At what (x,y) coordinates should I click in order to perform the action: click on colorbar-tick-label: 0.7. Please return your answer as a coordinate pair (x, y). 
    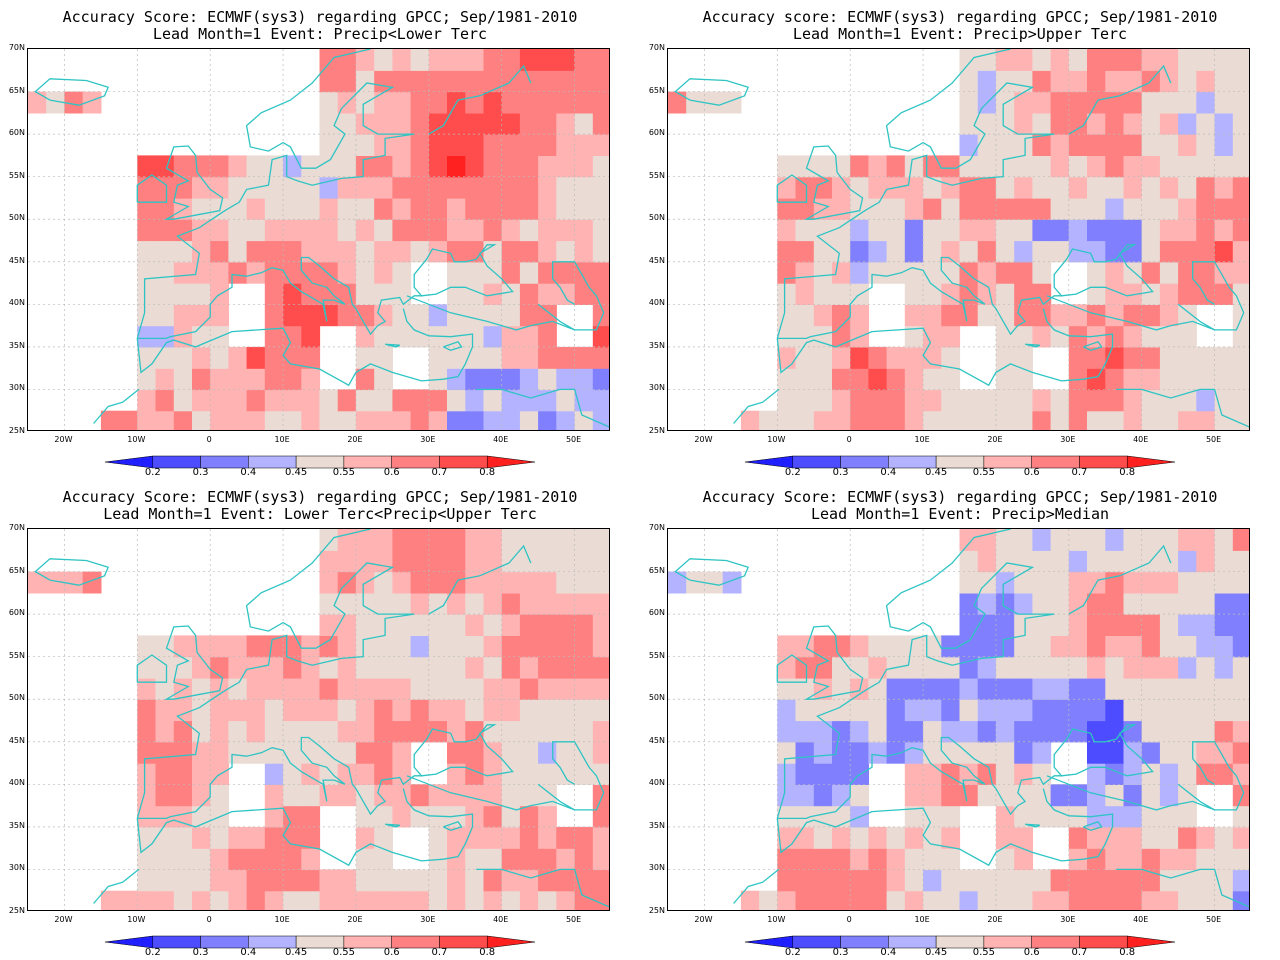
    Looking at the image, I should click on (1079, 472).